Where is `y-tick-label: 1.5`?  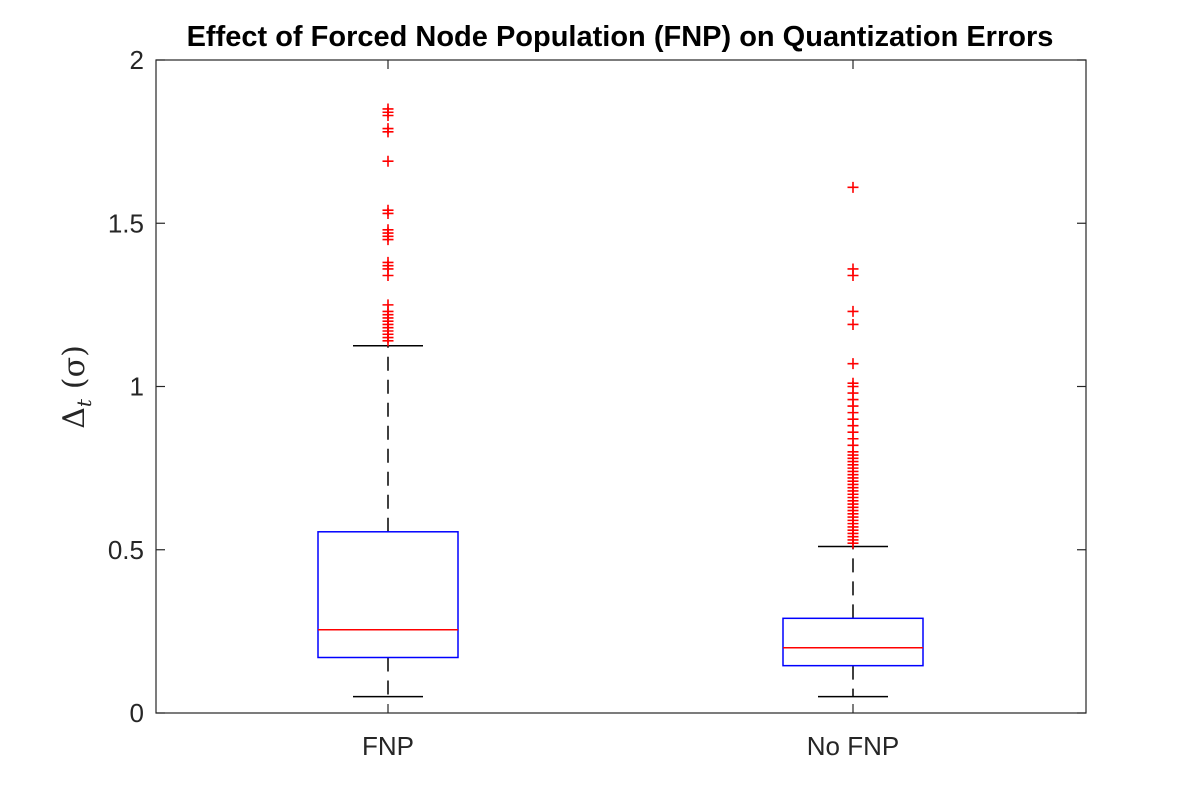
y-tick-label: 1.5 is located at coordinates (126, 223).